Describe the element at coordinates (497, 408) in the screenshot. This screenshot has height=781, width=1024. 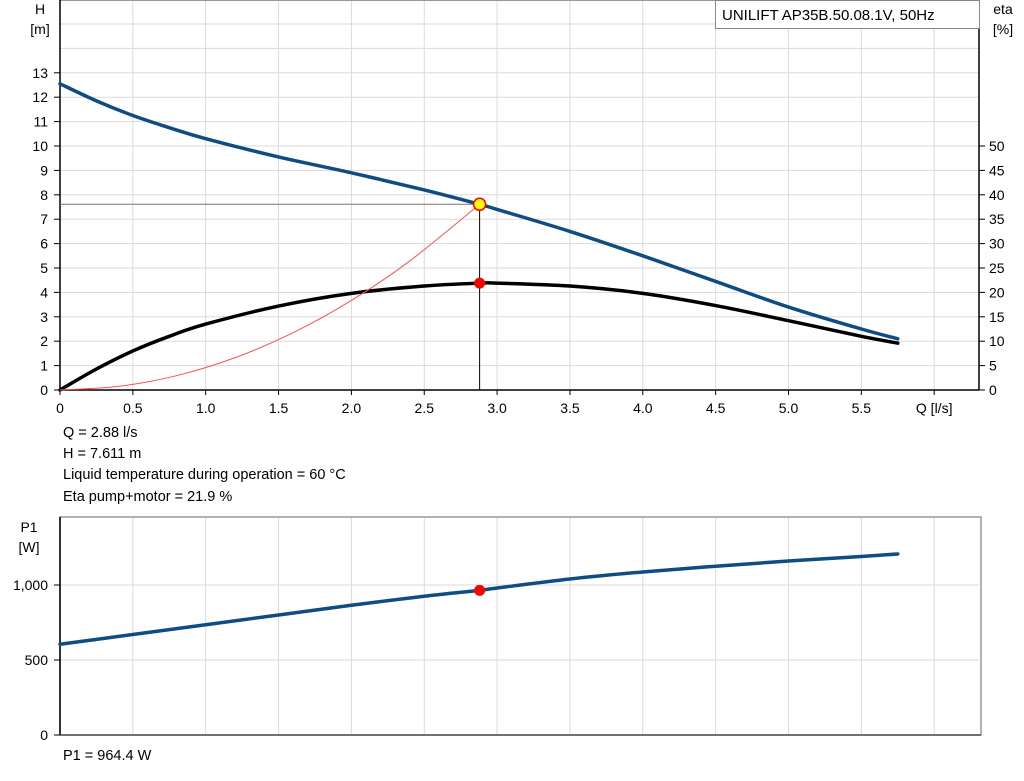
I see `x-tick-label: 3.0` at that location.